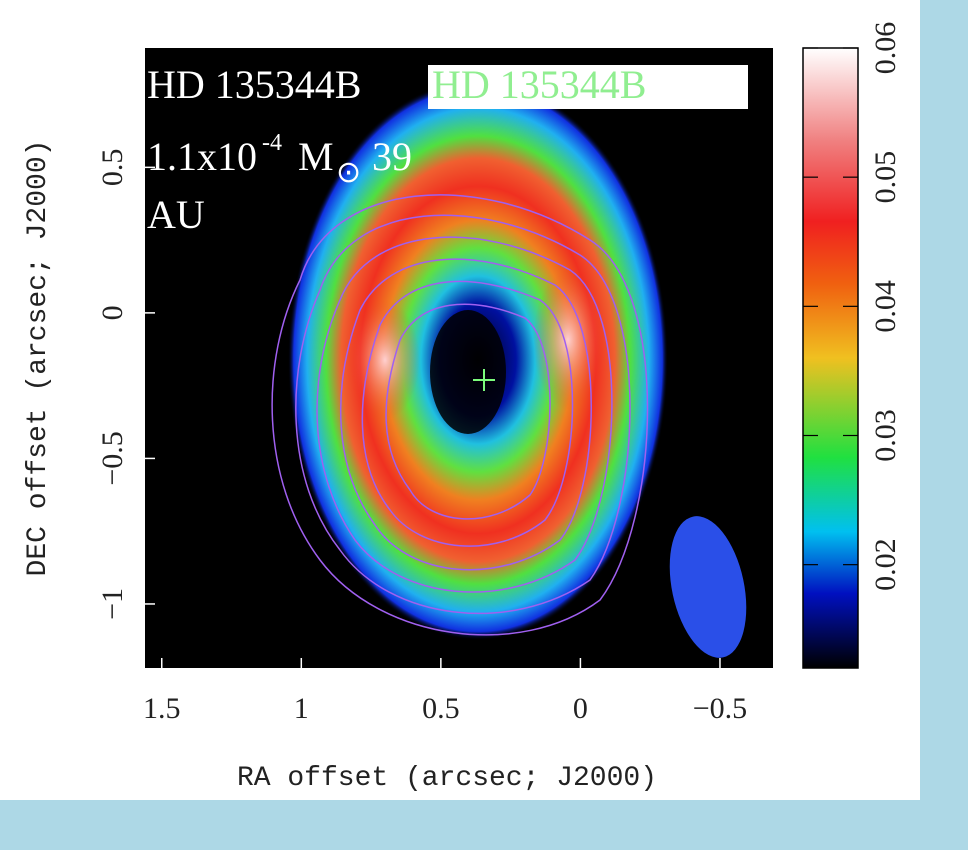 The height and width of the screenshot is (850, 968). I want to click on x-tick-label: 1.5, so click(162, 708).